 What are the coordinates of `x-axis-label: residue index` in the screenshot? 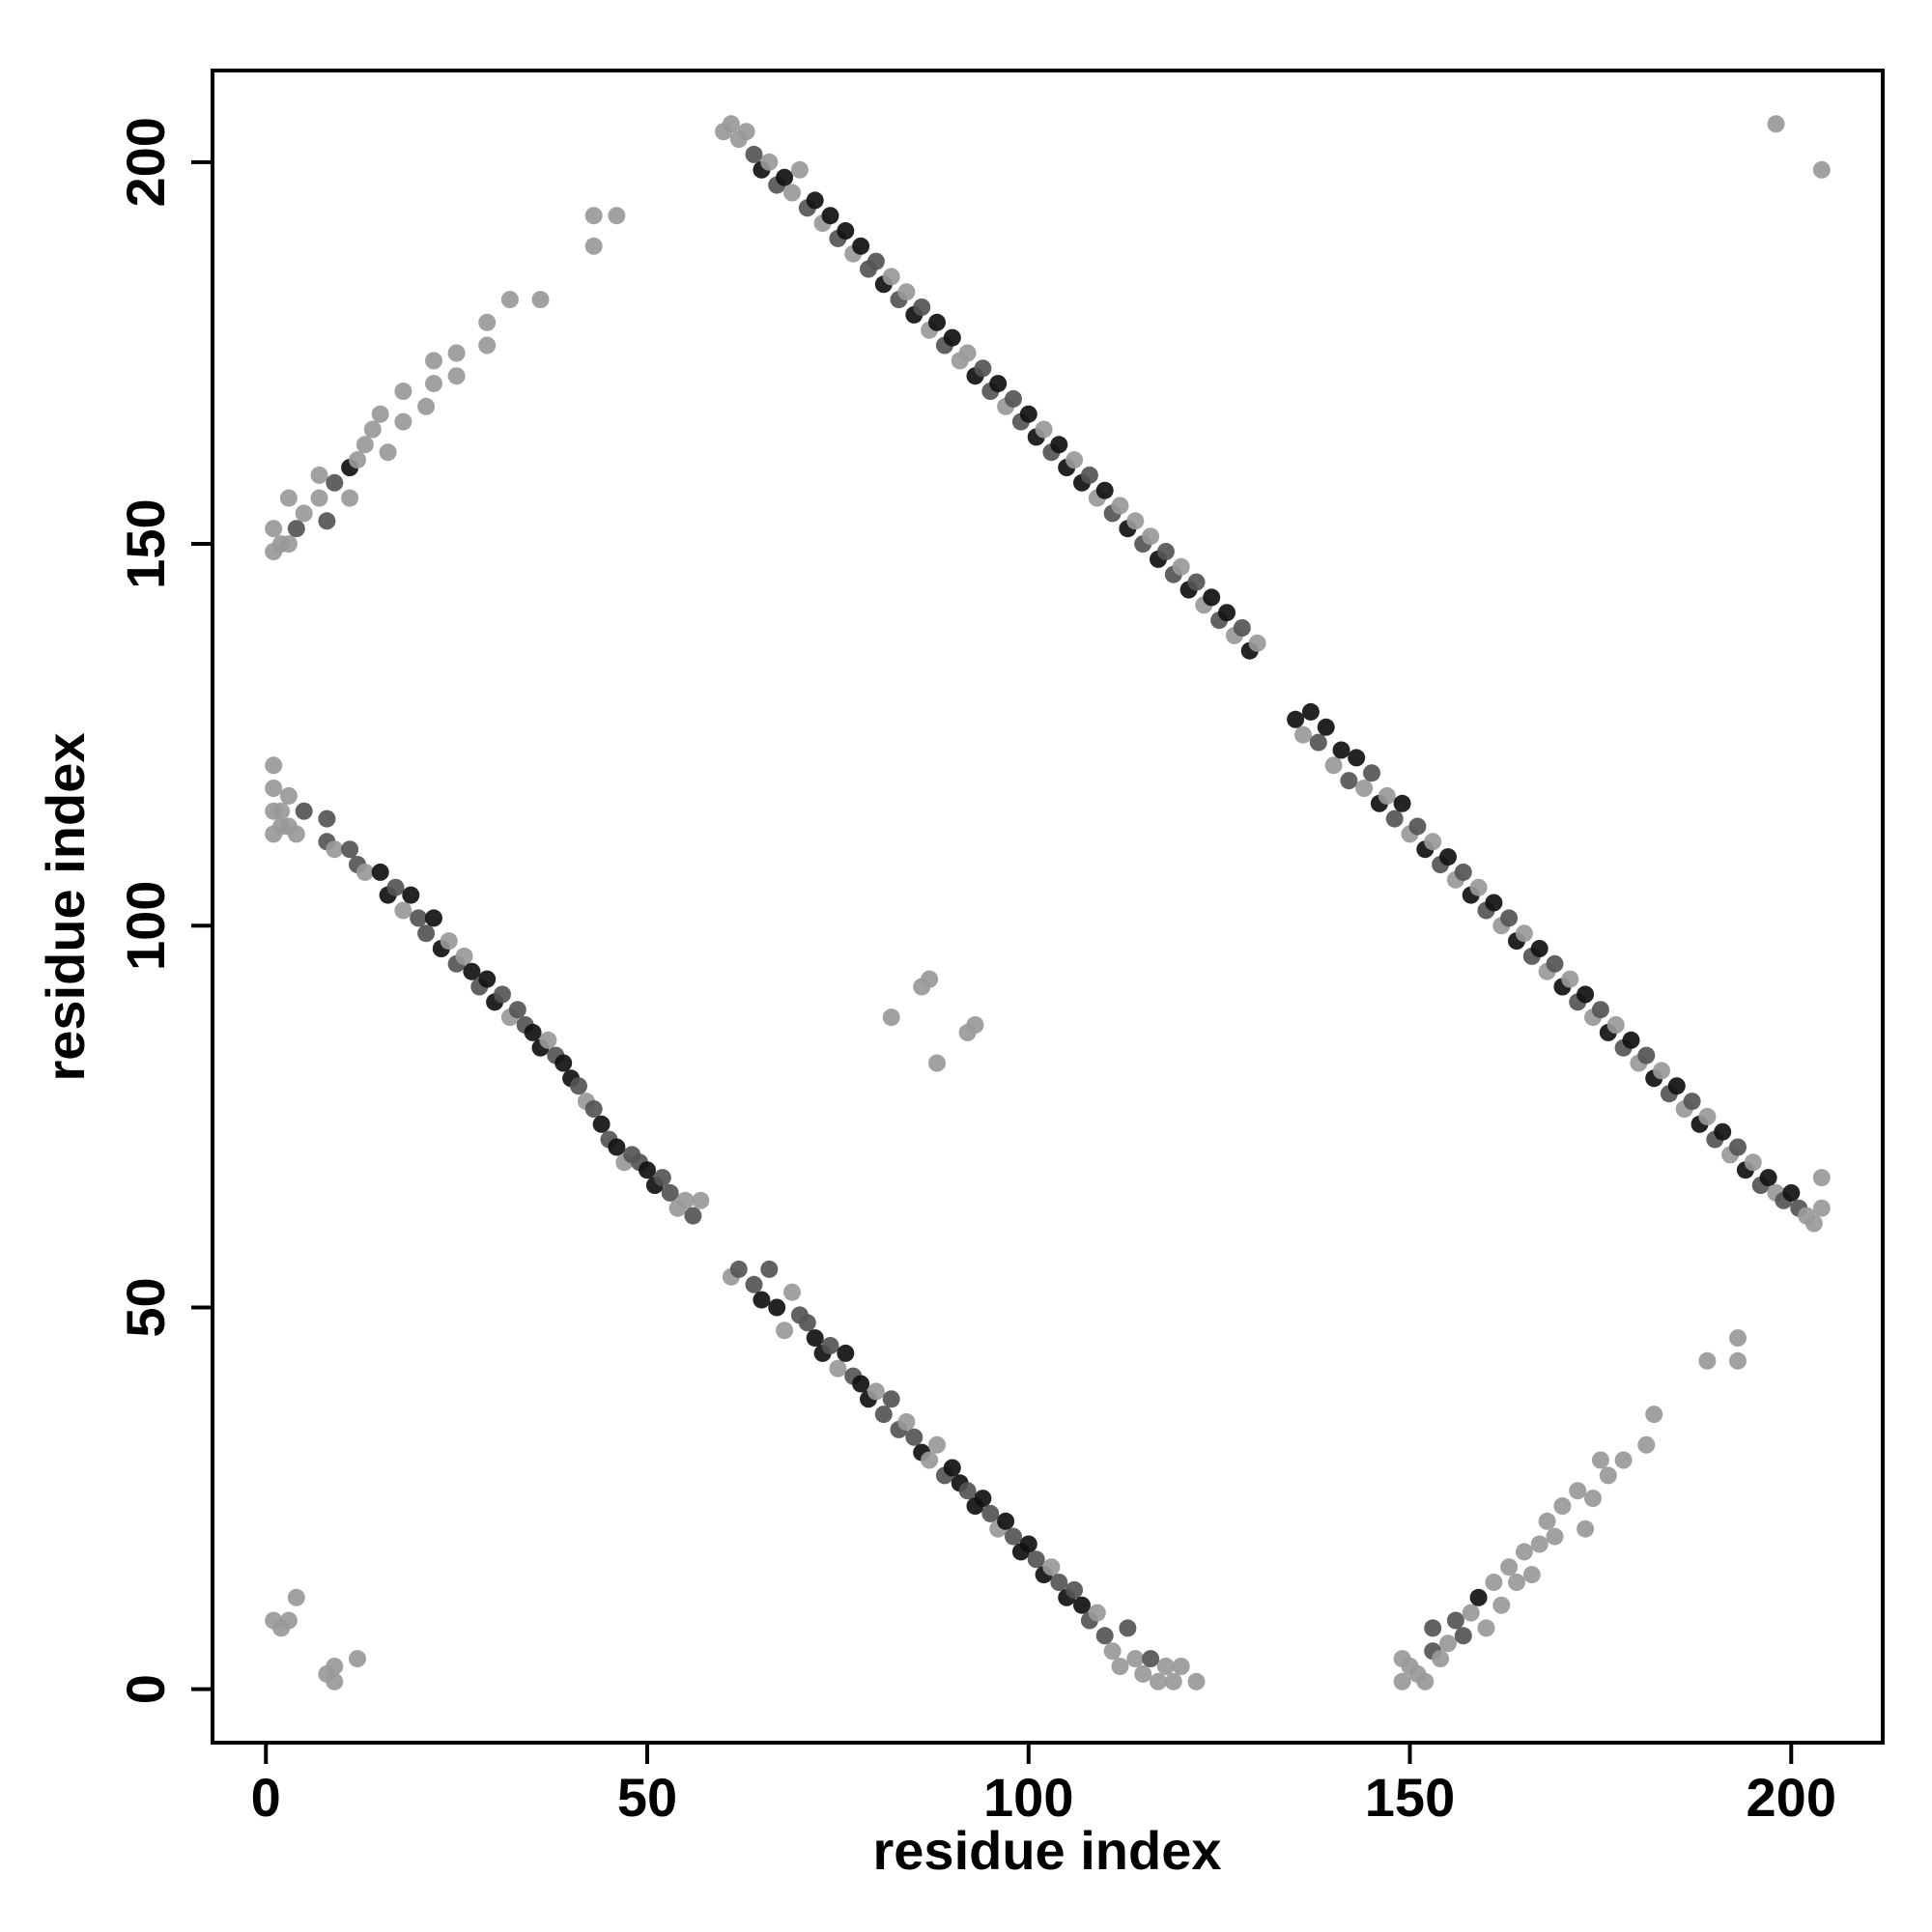 It's located at (1046, 1850).